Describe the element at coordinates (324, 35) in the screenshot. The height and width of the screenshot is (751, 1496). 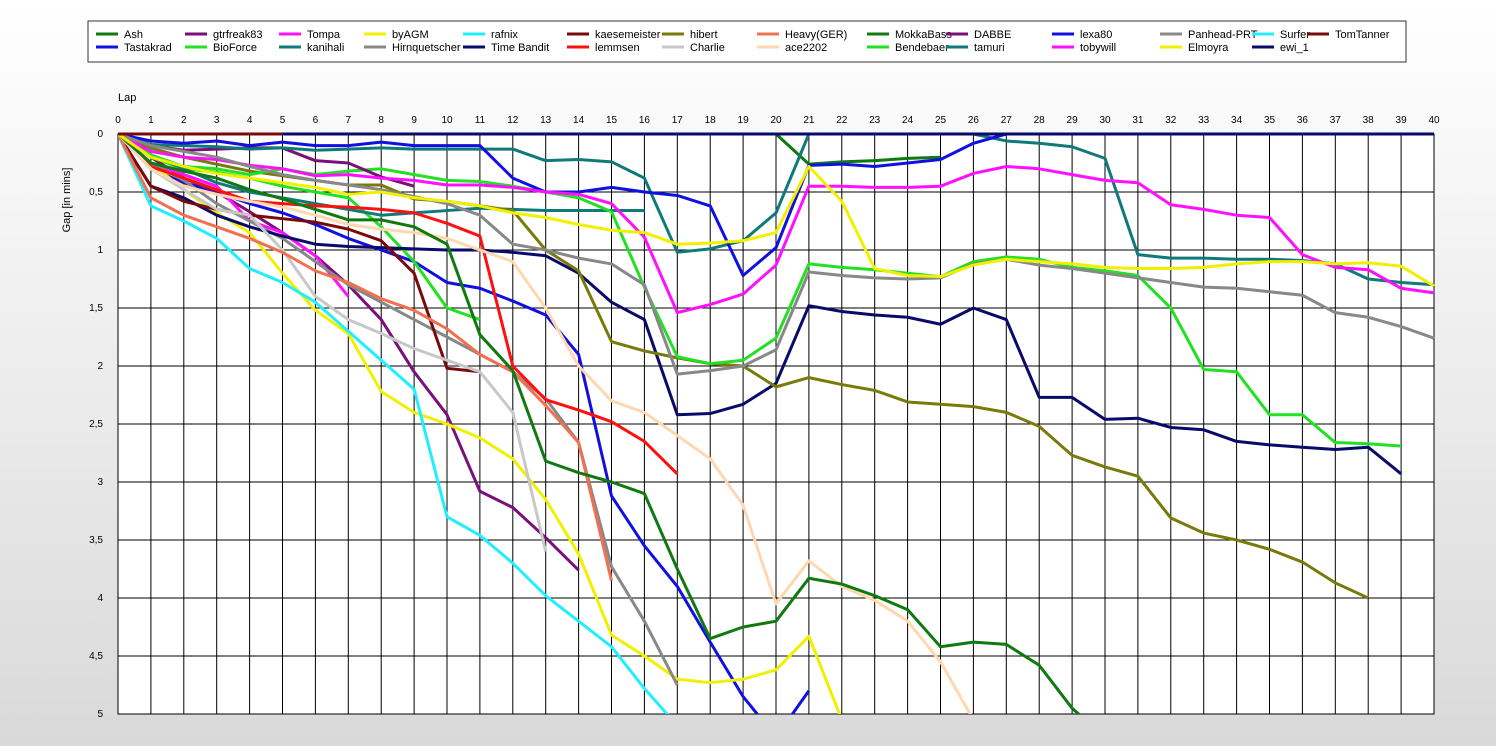
I see `legend-label: Tompa` at that location.